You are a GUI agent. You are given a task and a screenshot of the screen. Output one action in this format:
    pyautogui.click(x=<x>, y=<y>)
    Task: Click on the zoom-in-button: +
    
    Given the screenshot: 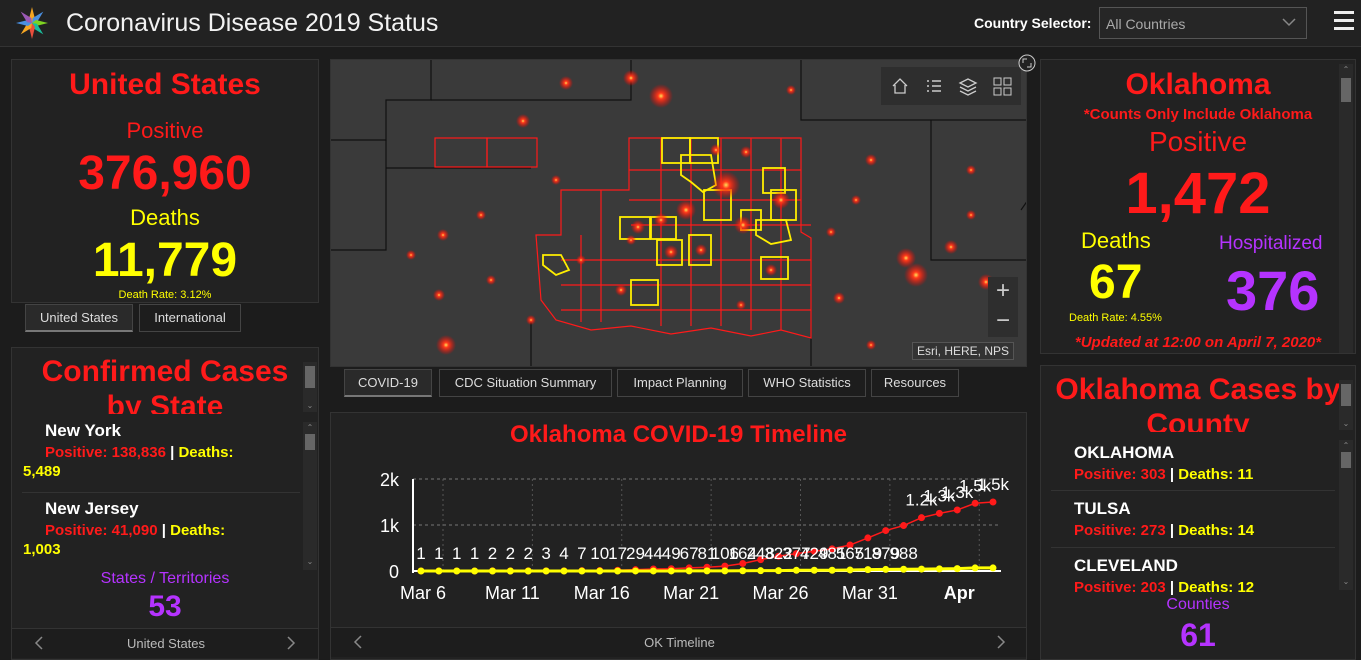 What is the action you would take?
    pyautogui.click(x=1003, y=292)
    